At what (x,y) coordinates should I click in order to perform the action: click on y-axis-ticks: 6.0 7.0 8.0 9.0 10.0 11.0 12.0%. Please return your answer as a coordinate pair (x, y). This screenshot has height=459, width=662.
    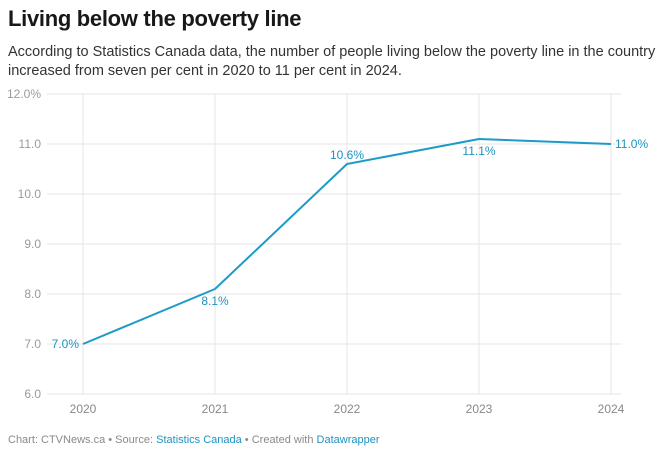
    Looking at the image, I should click on (24, 244).